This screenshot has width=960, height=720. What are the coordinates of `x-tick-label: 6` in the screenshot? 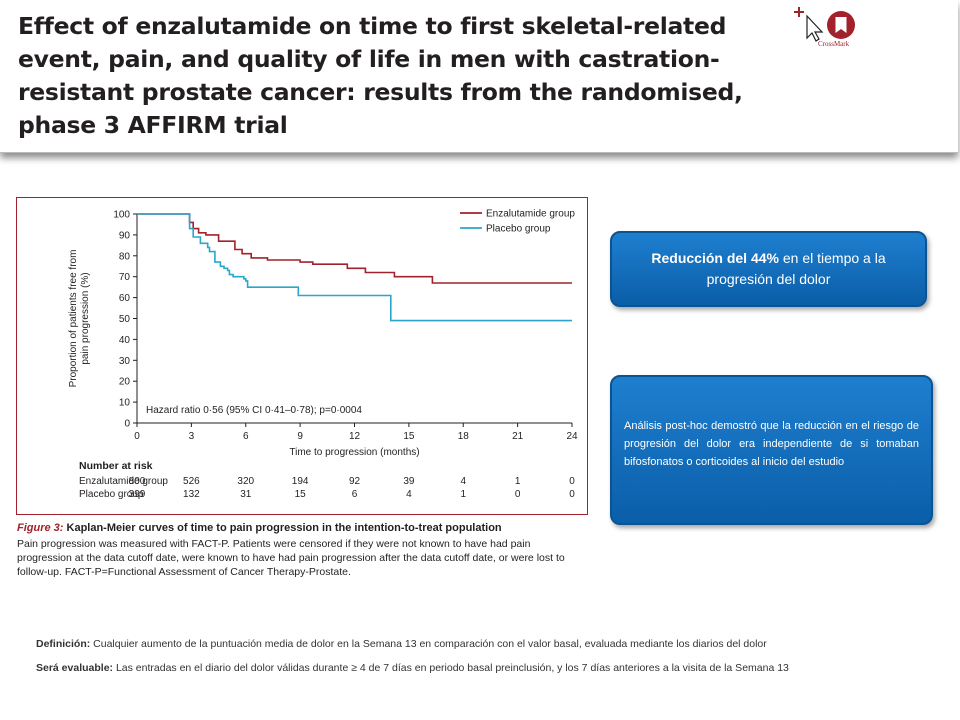 It's located at (246, 436).